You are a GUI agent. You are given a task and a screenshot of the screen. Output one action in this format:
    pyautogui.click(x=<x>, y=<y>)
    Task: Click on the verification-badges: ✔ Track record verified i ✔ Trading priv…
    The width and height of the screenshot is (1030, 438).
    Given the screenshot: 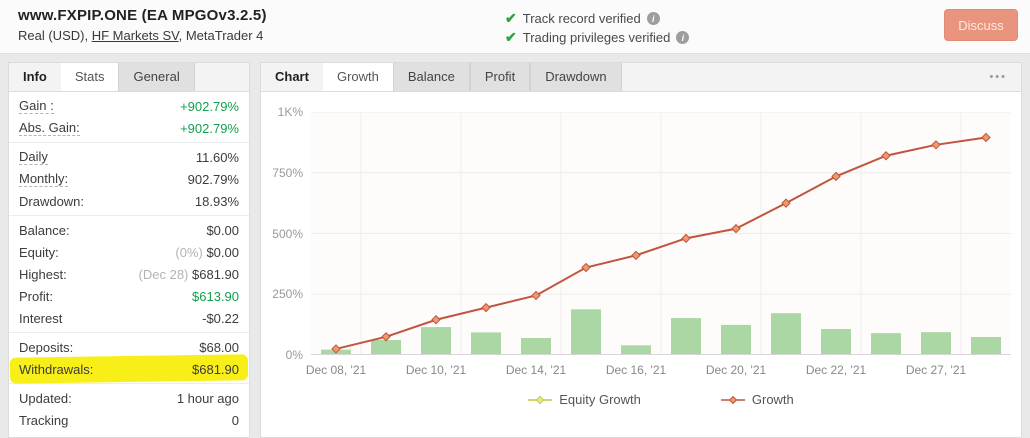 What is the action you would take?
    pyautogui.click(x=597, y=28)
    